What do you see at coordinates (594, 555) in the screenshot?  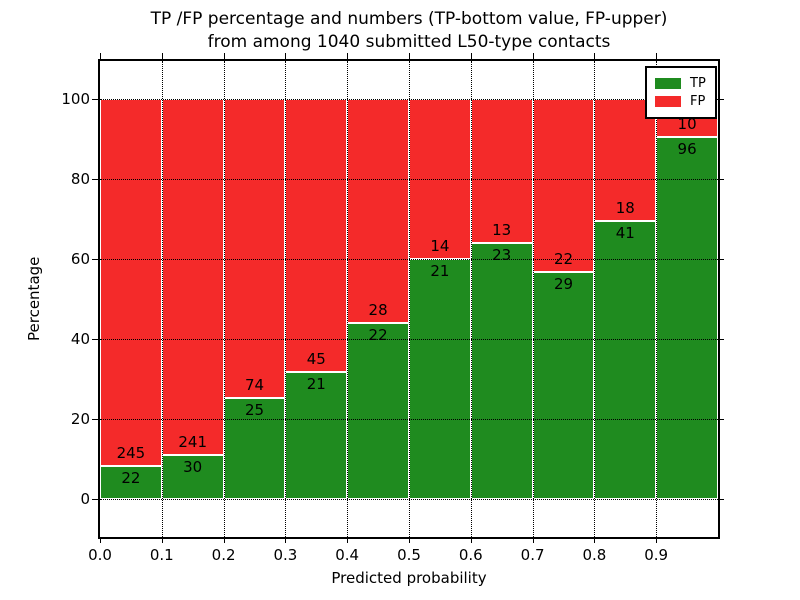 I see `x-tick-label: 0.8` at bounding box center [594, 555].